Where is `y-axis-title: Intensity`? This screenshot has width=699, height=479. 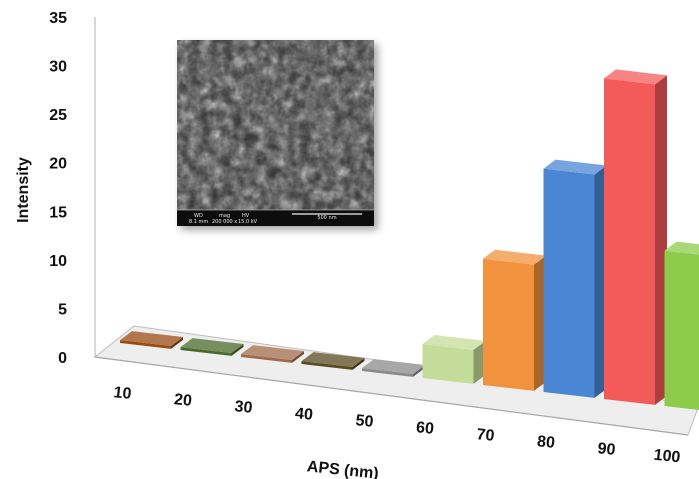 y-axis-title: Intensity is located at coordinates (23, 190).